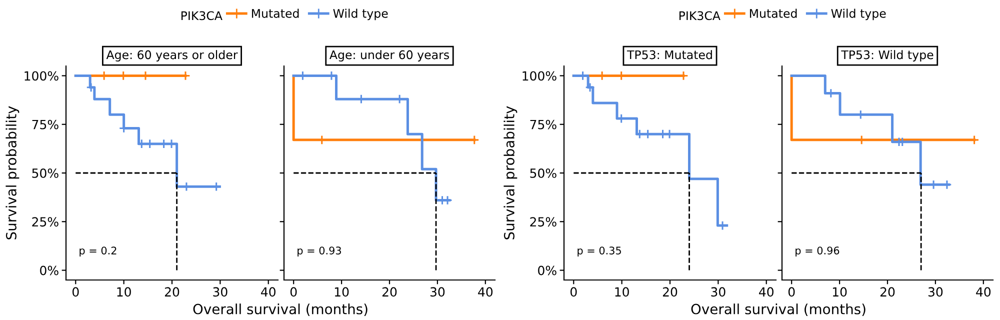 The width and height of the screenshot is (1000, 320). I want to click on chart-title: Age: under 60 years, so click(389, 56).